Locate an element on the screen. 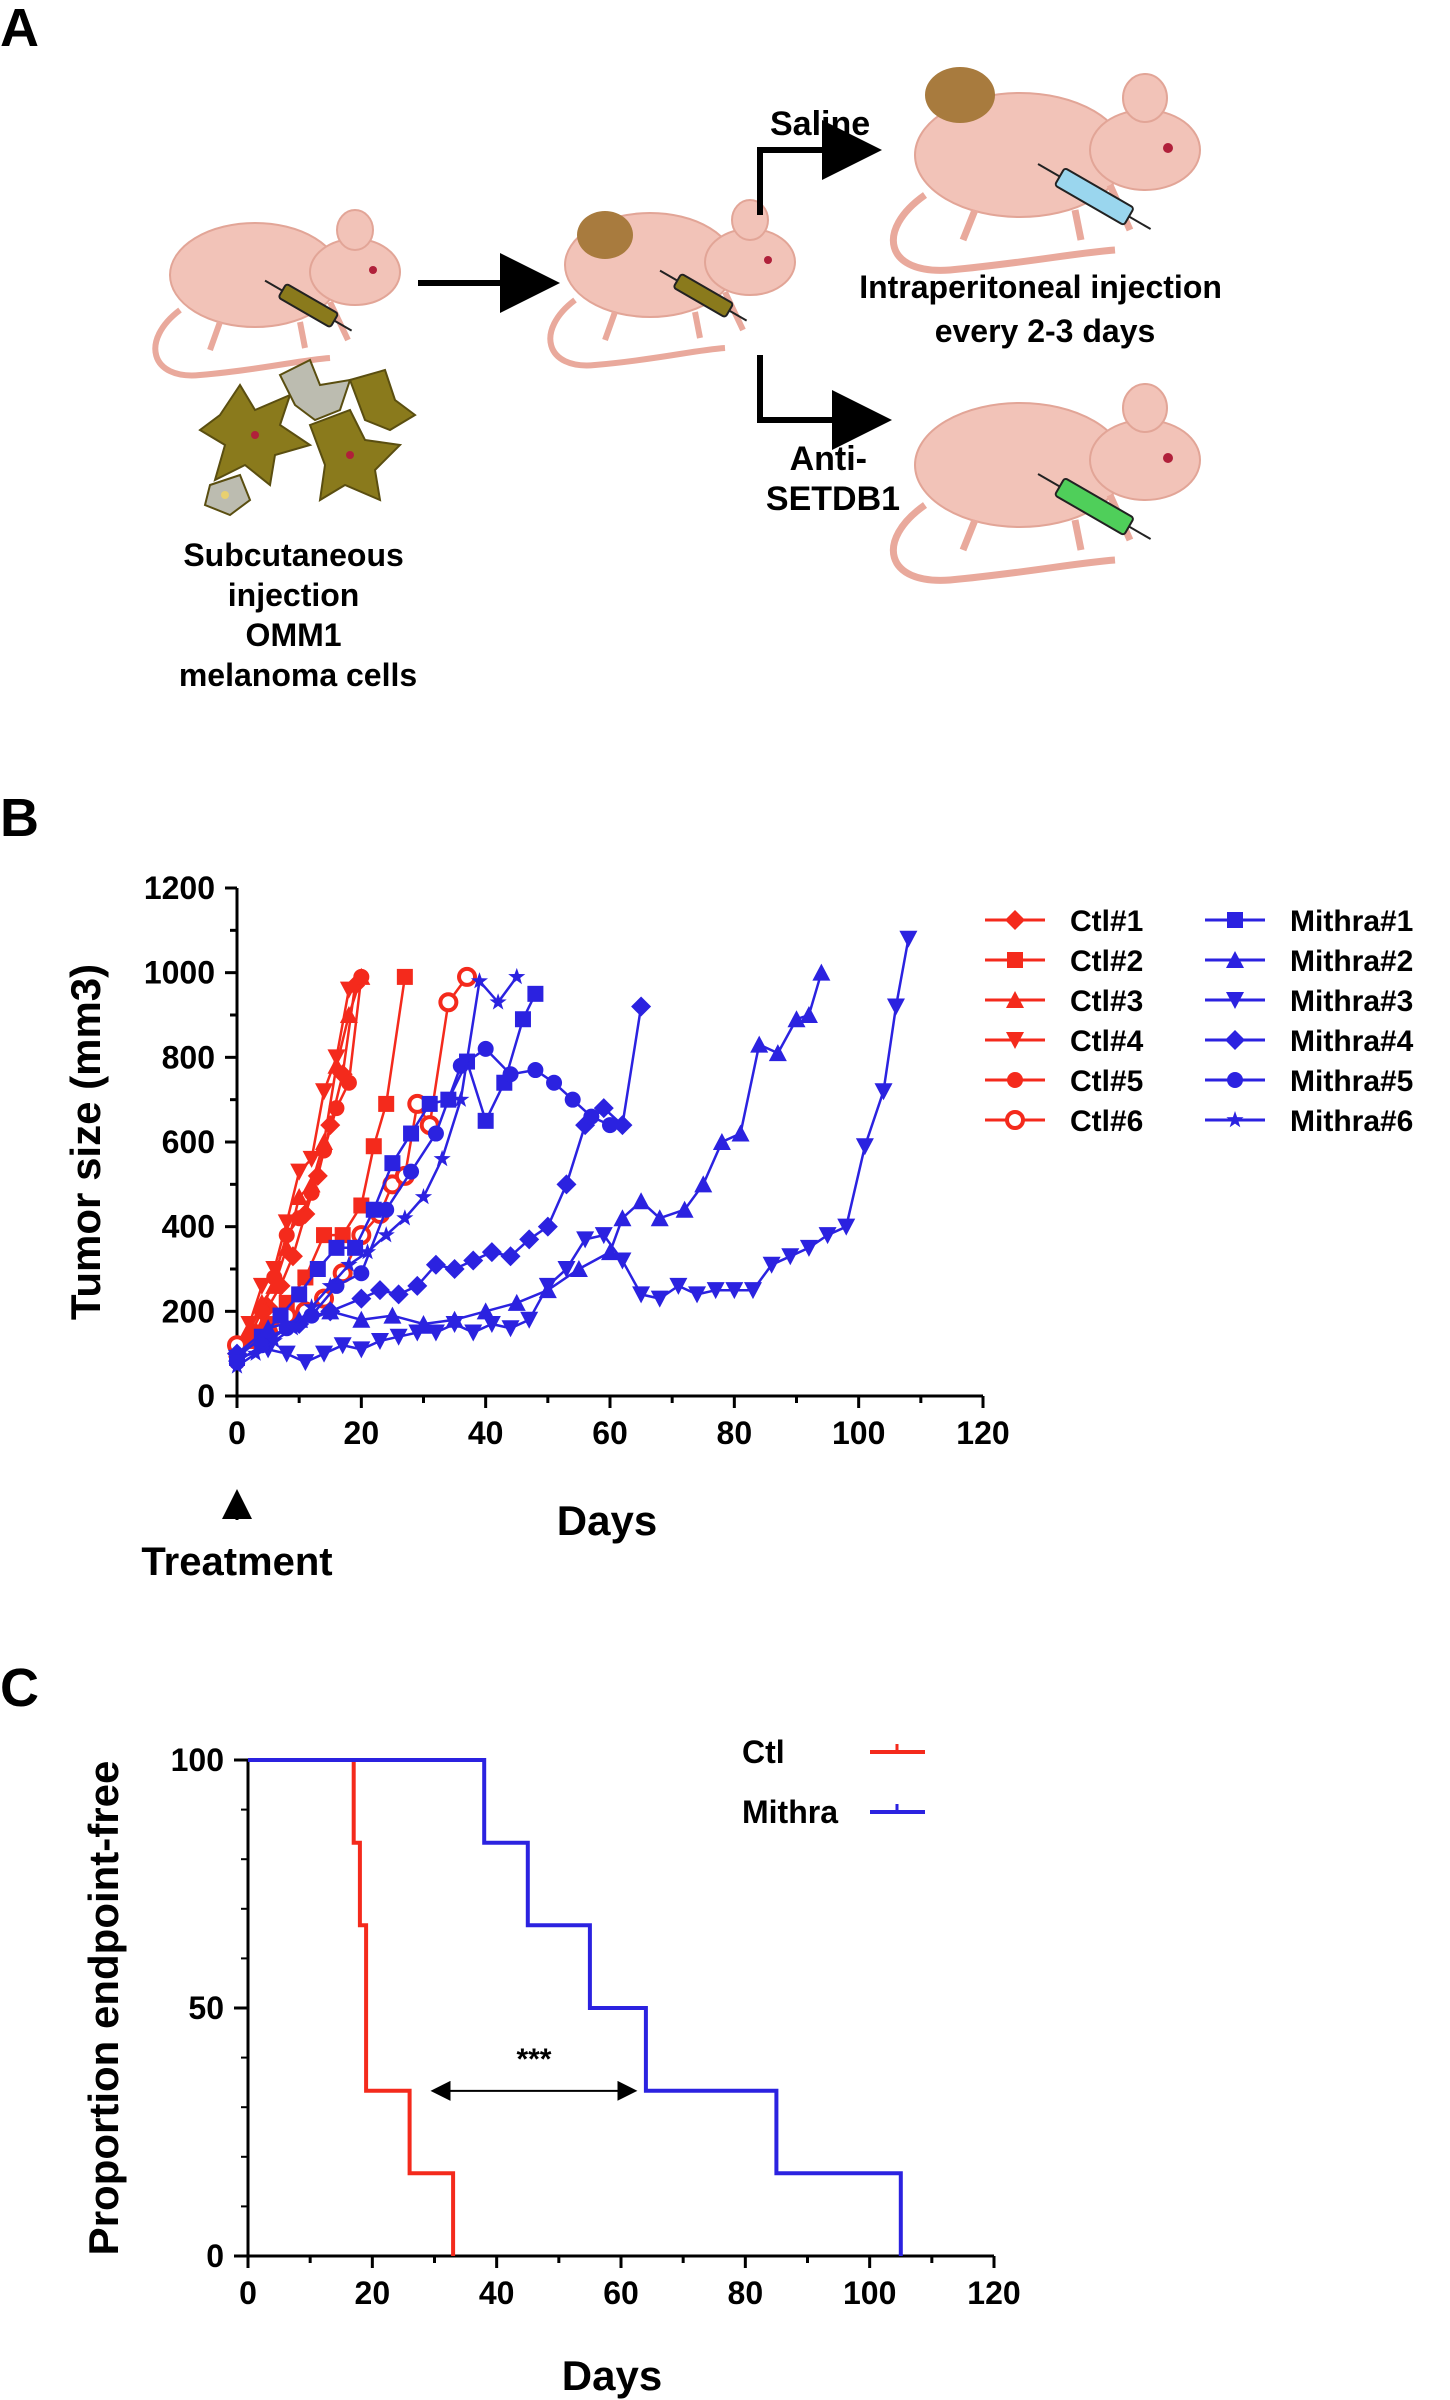 The width and height of the screenshot is (1450, 2400). x-axis-label: Days is located at coordinates (607, 1520).